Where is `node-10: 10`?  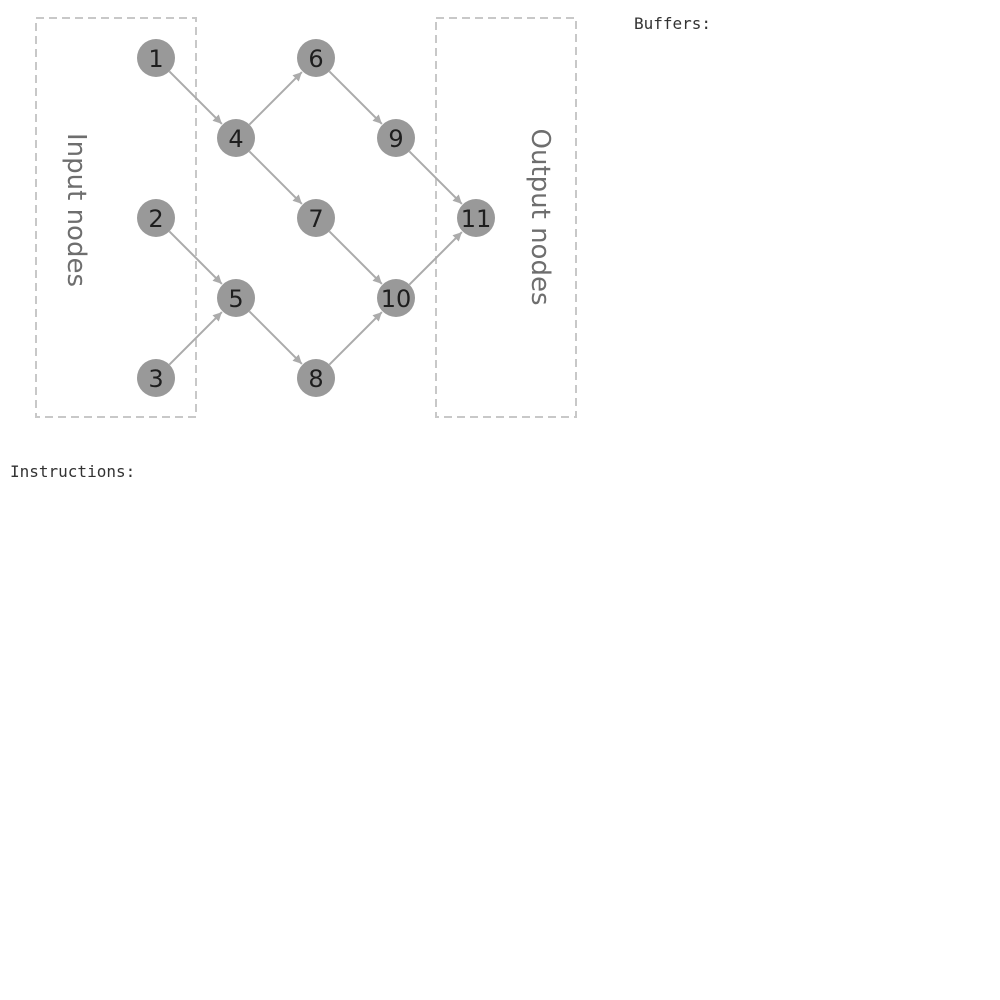 node-10: 10 is located at coordinates (396, 298).